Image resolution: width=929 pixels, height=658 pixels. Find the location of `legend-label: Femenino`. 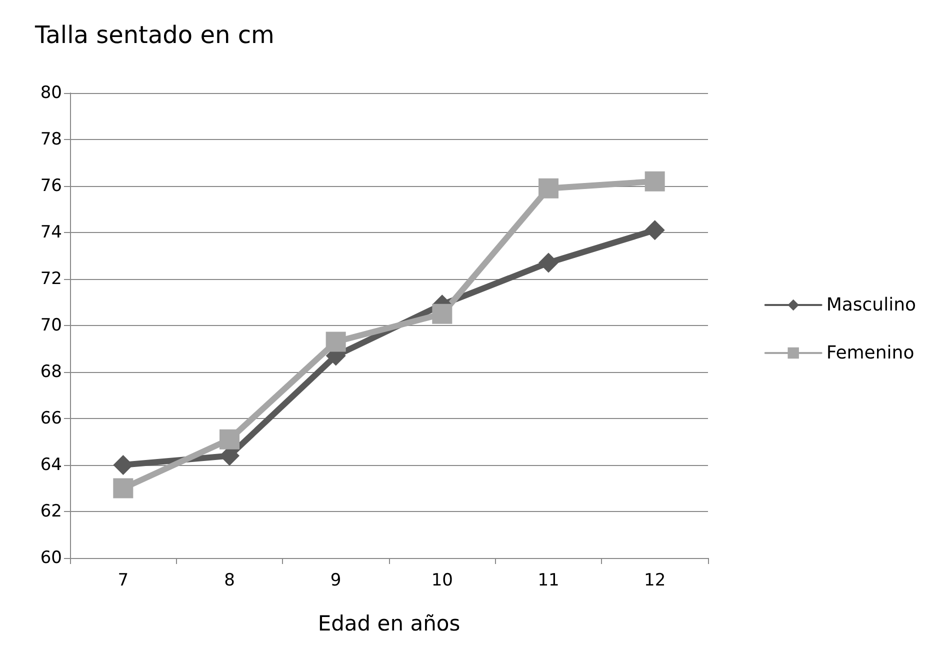

legend-label: Femenino is located at coordinates (870, 353).